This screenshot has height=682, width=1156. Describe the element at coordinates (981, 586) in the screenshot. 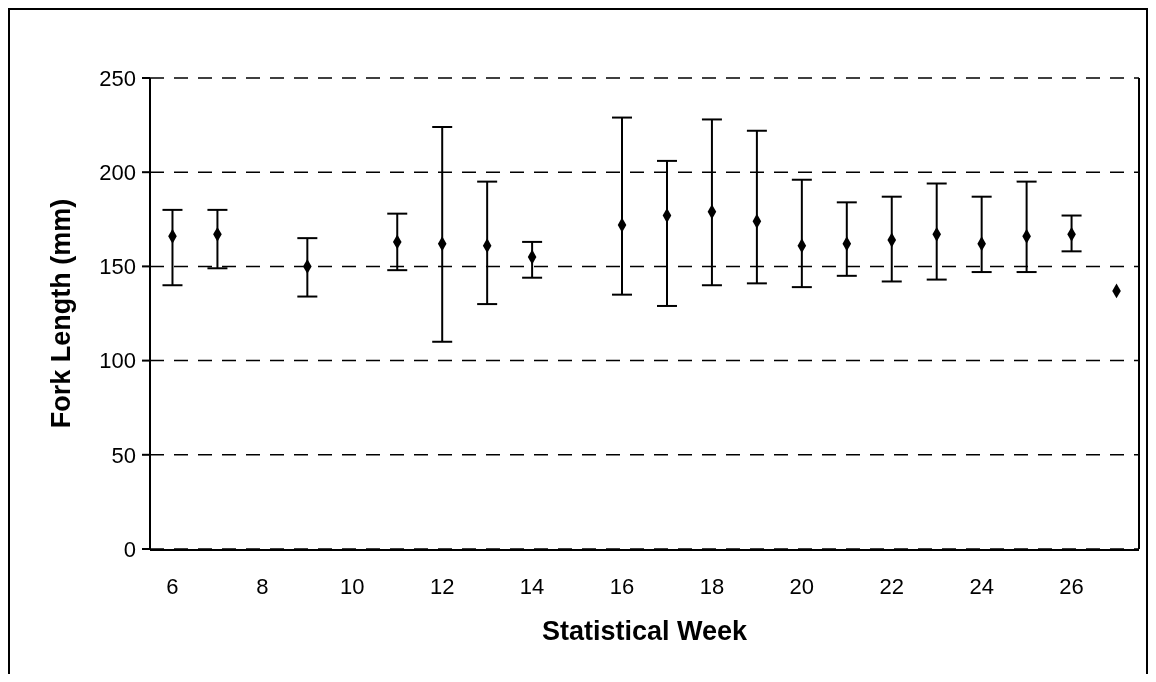

I see `x-tick-label: 24` at that location.